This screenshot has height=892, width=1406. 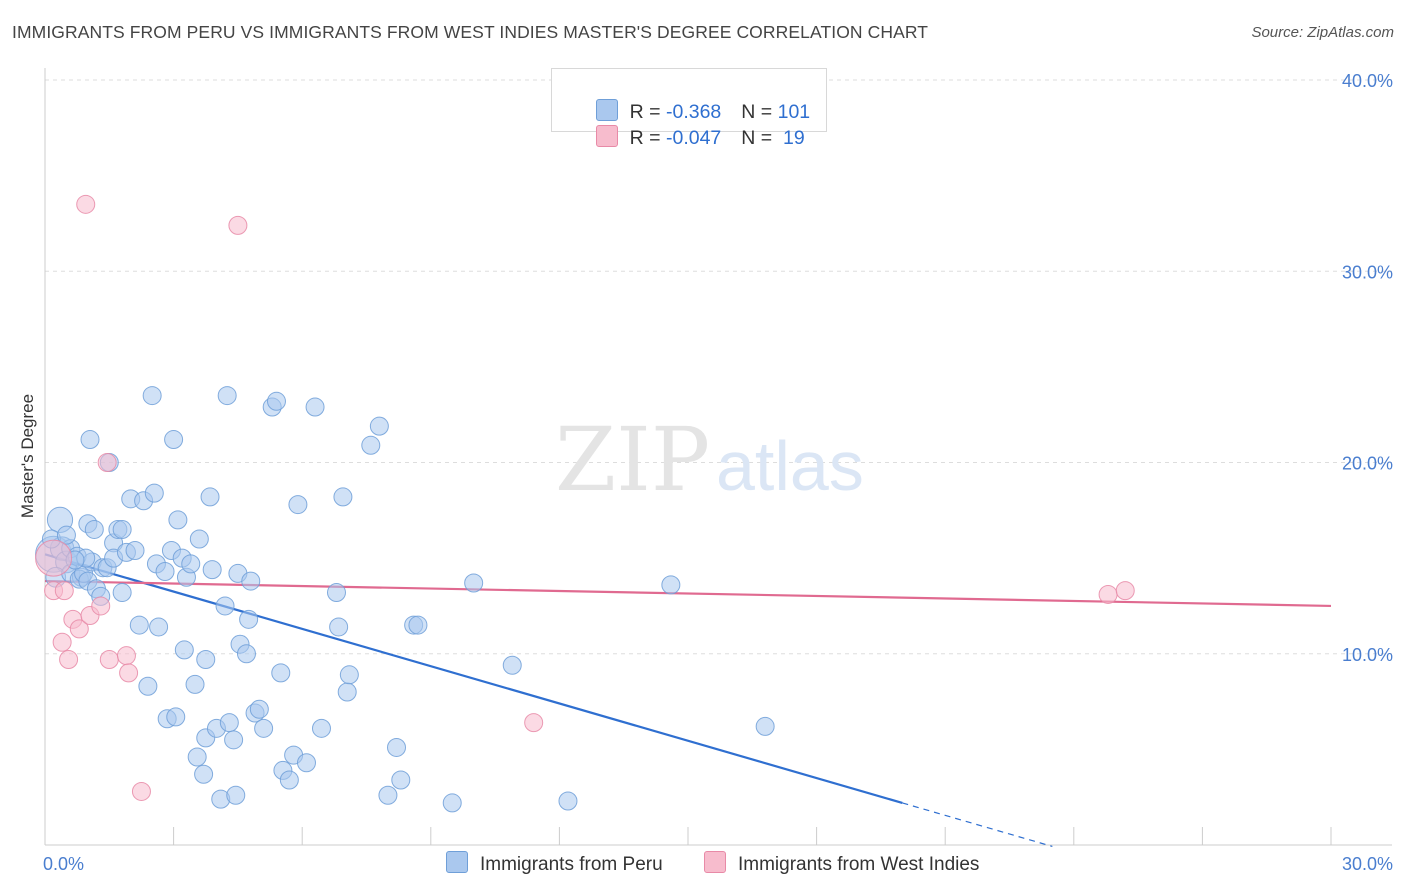 I want to click on watermark: ZIP atlas, so click(x=709, y=459).